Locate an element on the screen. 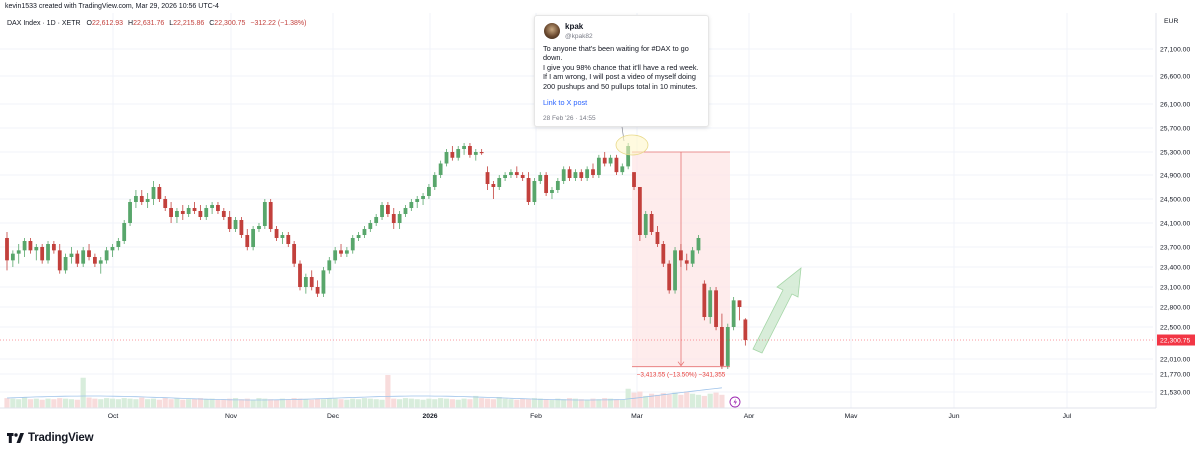  price-tick-label: 23,700.00 is located at coordinates (1175, 248).